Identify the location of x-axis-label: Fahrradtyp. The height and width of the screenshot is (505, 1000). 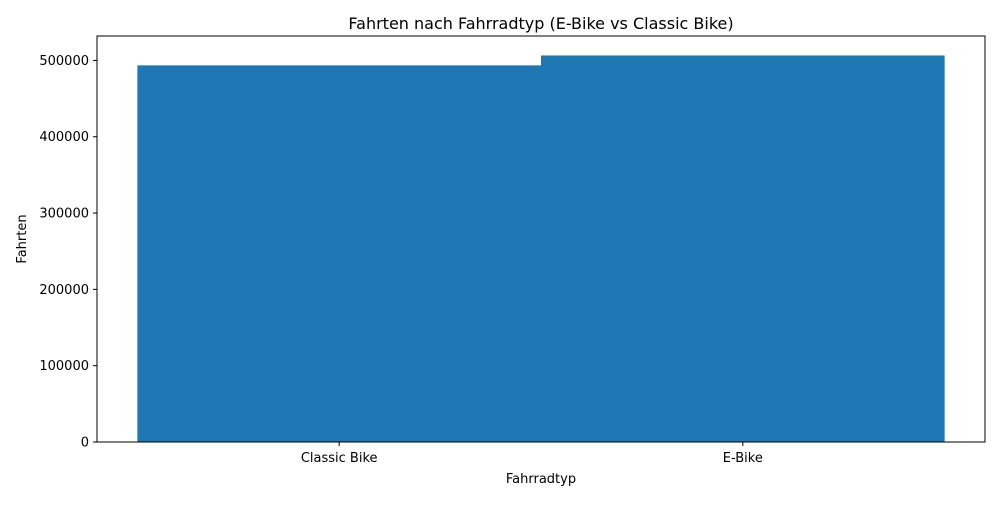
(541, 479).